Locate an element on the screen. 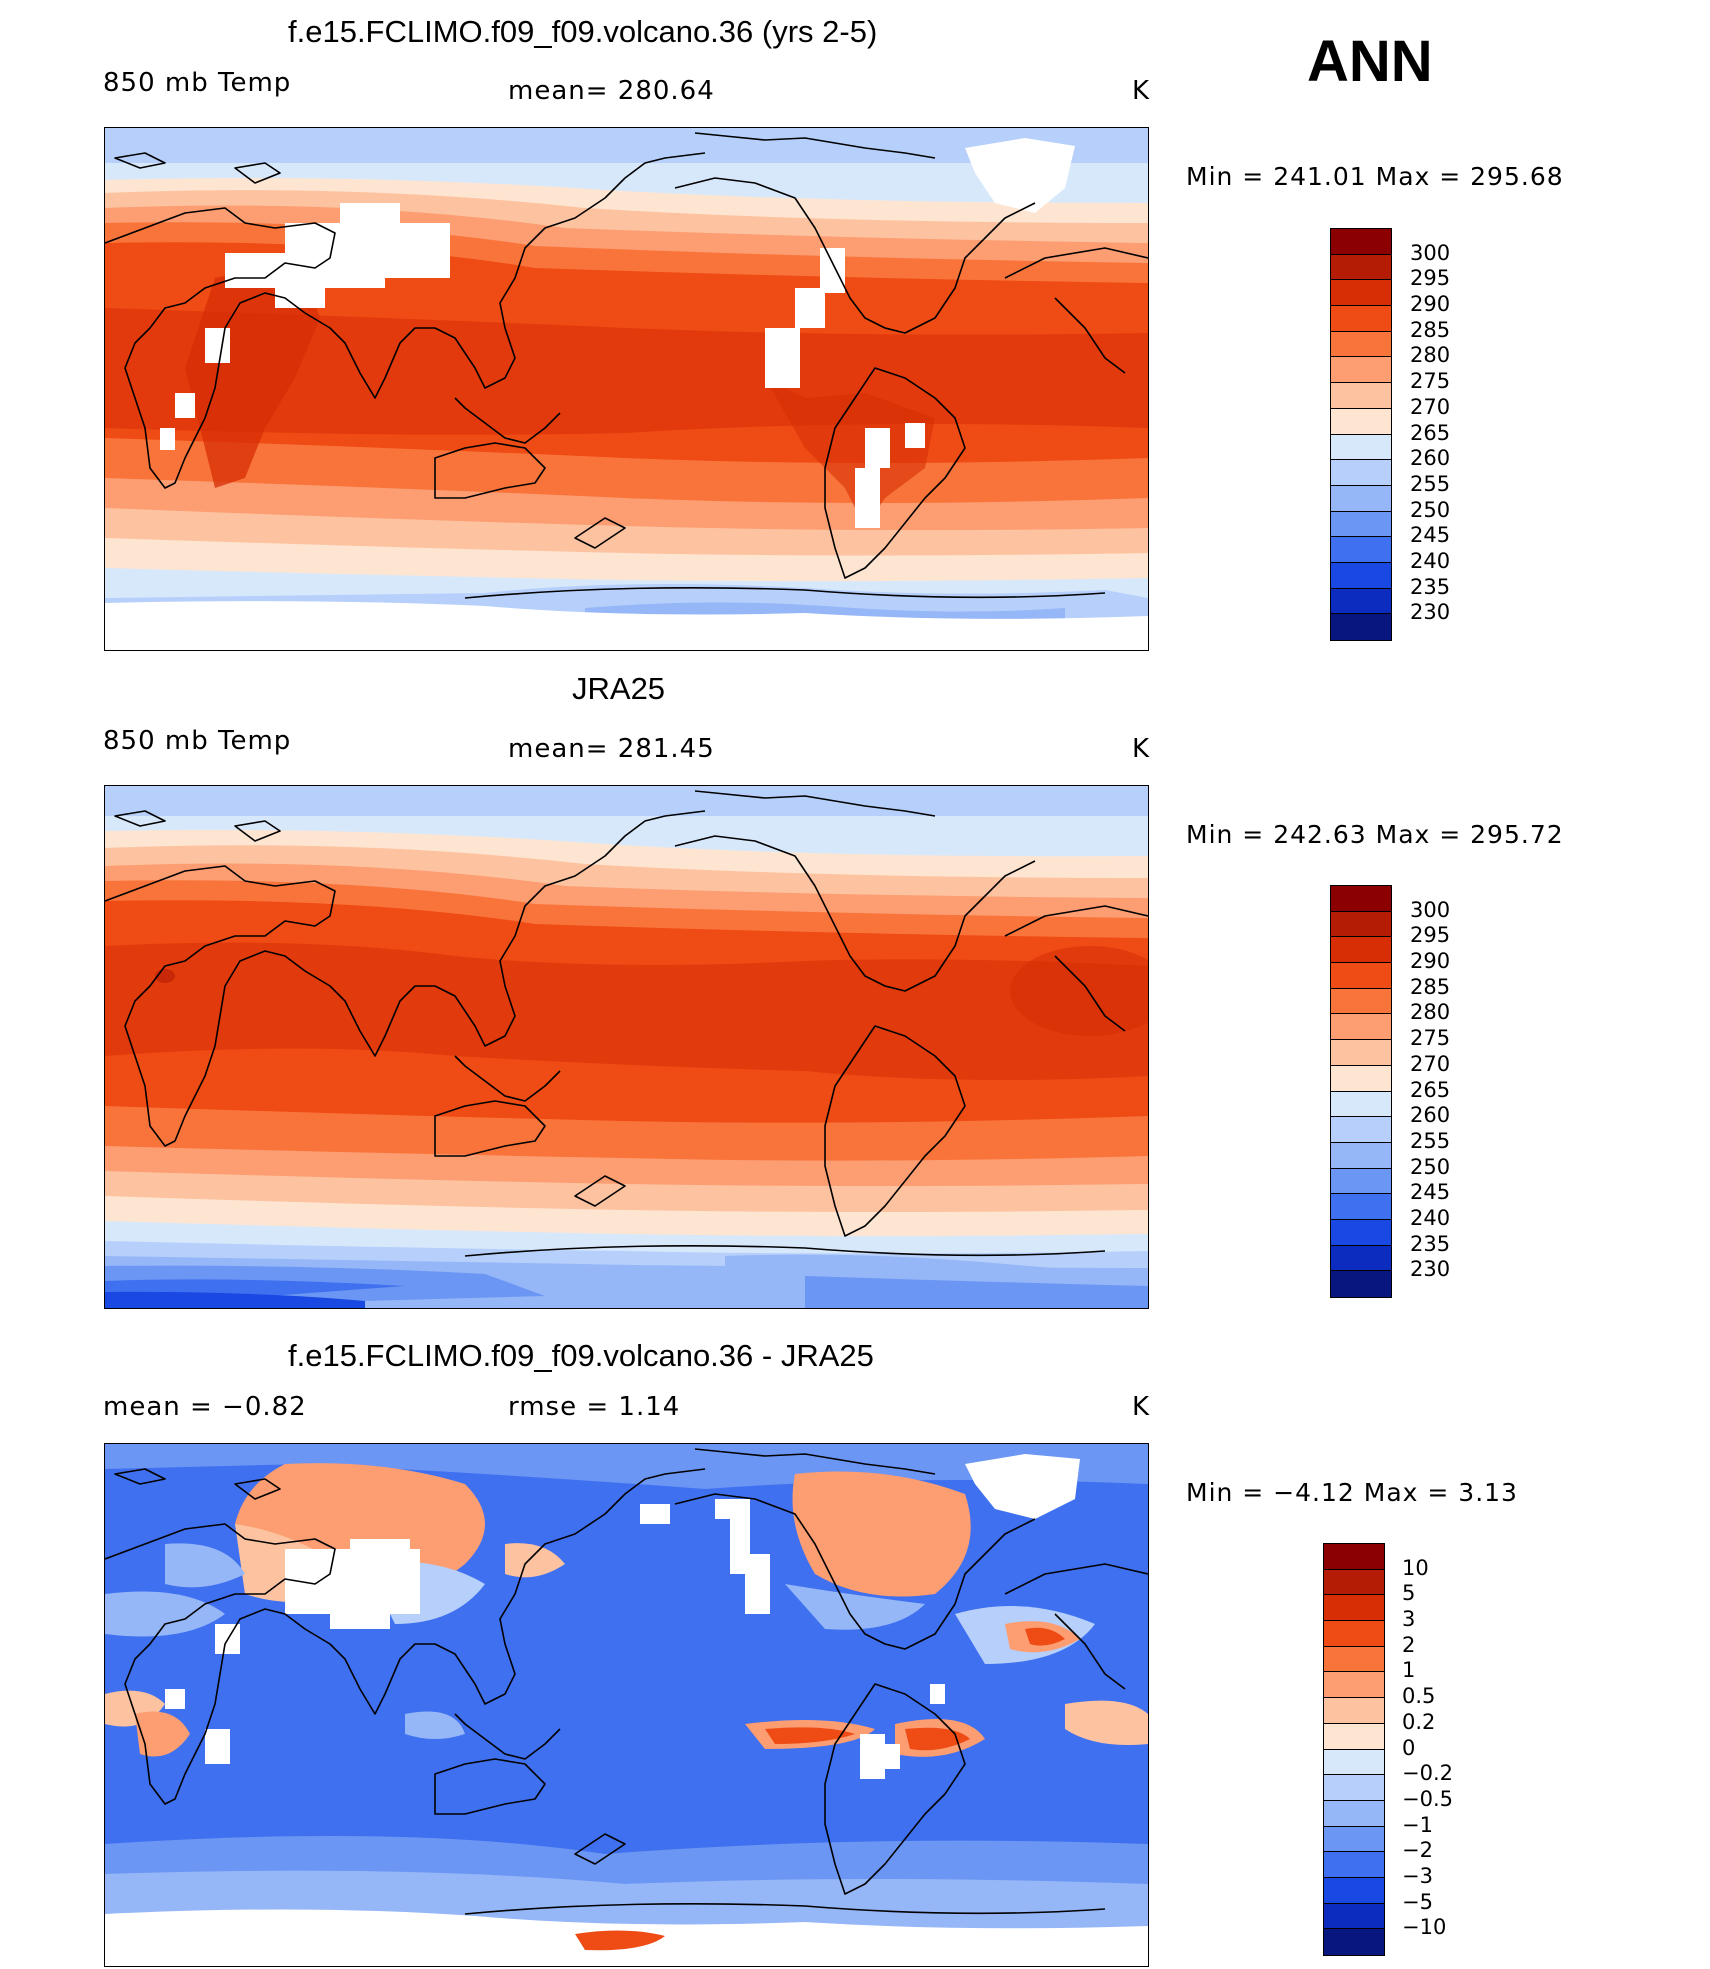 The width and height of the screenshot is (1710, 1969). panel2-mean-label: mean= 281.45 is located at coordinates (611, 749).